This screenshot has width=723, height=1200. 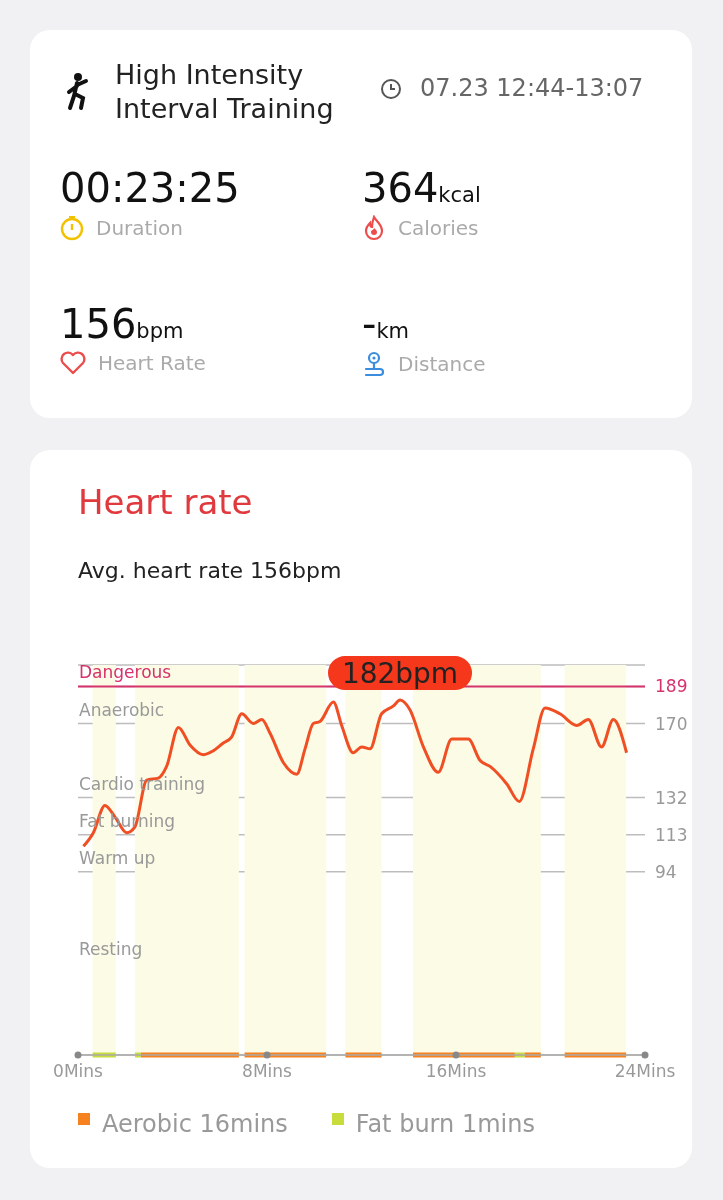 What do you see at coordinates (671, 686) in the screenshot?
I see `y-tick-label: 189` at bounding box center [671, 686].